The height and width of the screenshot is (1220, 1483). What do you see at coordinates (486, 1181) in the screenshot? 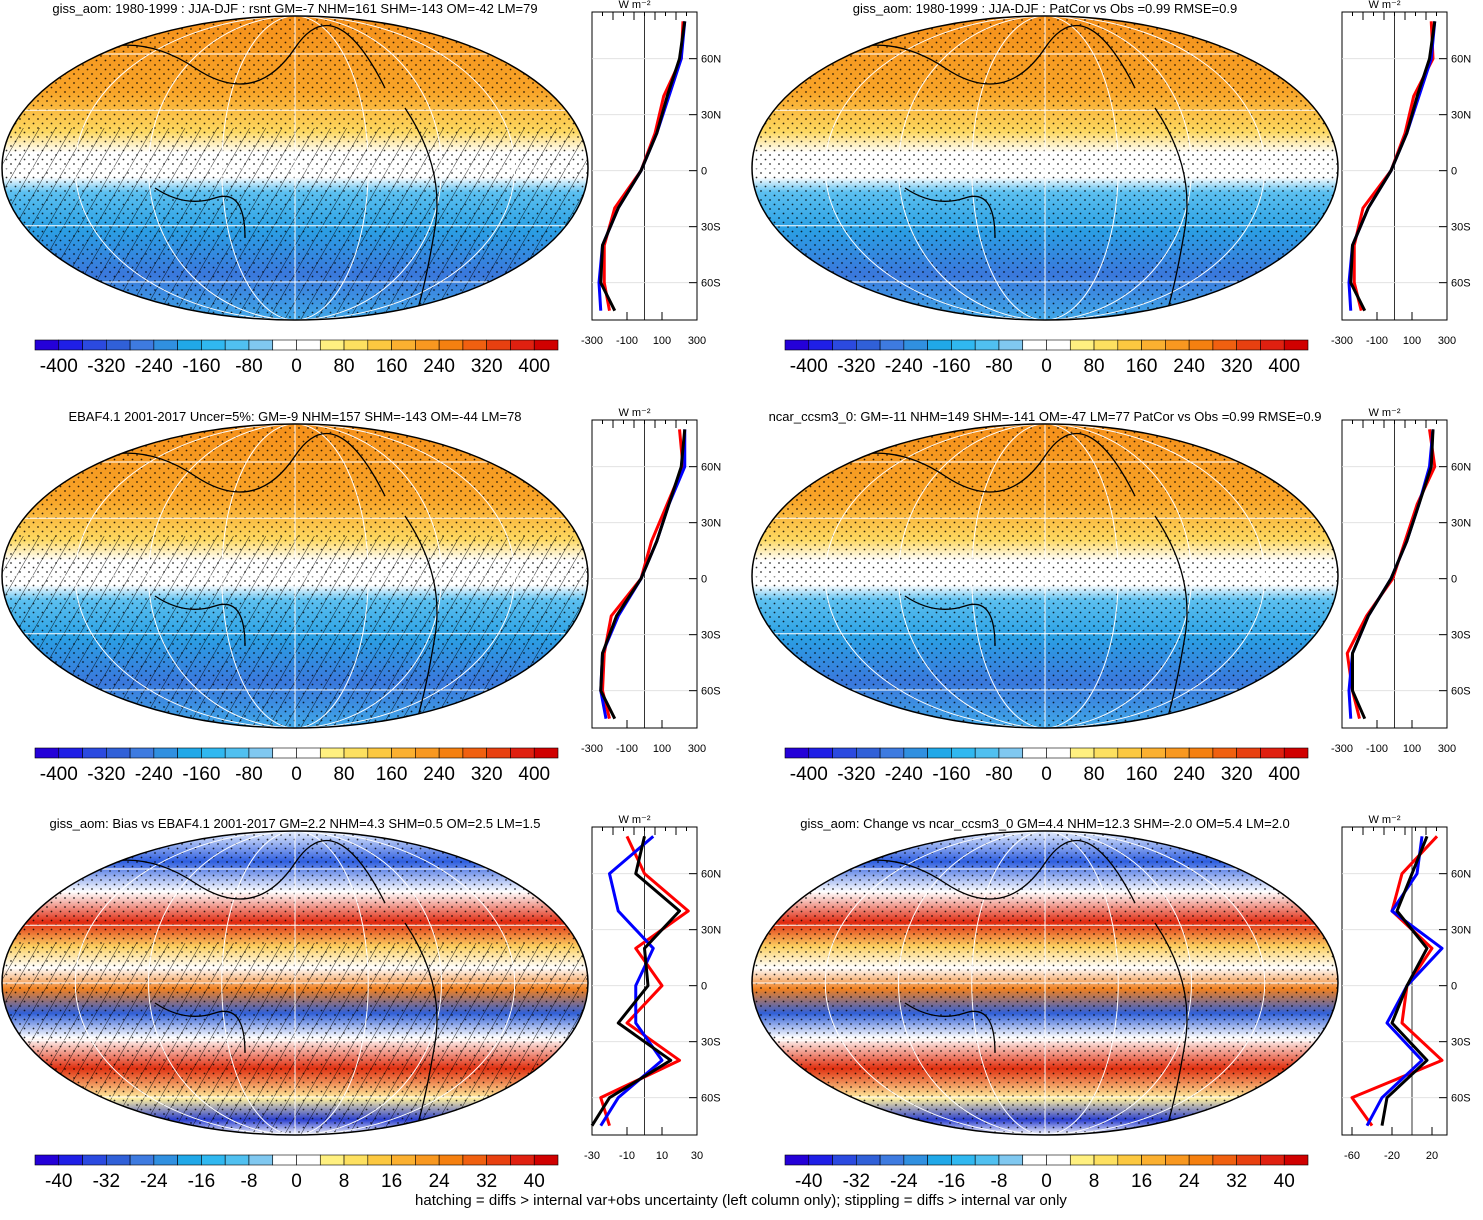
I see `colorbar-label: 32` at bounding box center [486, 1181].